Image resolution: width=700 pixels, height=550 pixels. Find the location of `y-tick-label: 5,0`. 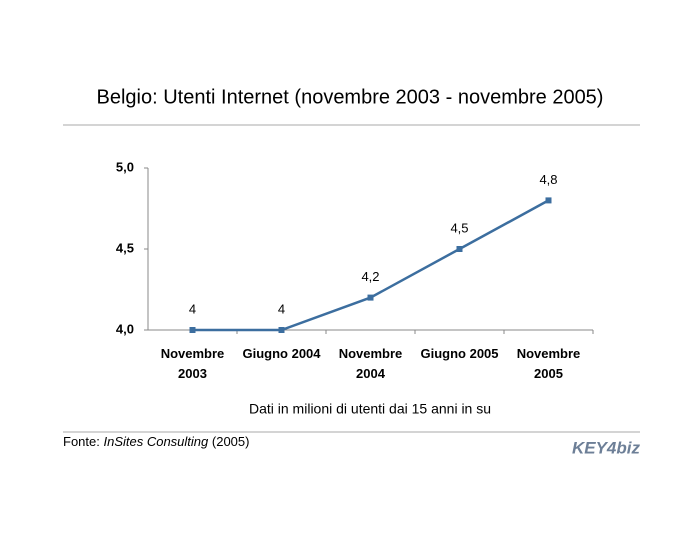

y-tick-label: 5,0 is located at coordinates (125, 166).